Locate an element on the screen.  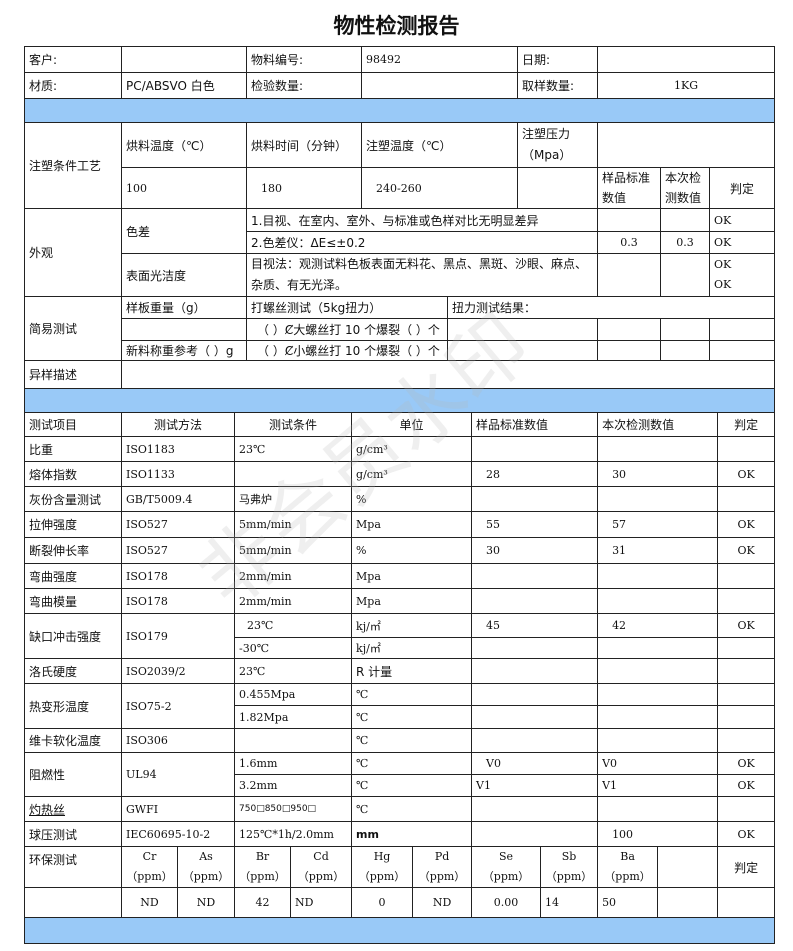
test-unit: % is located at coordinates (412, 499).